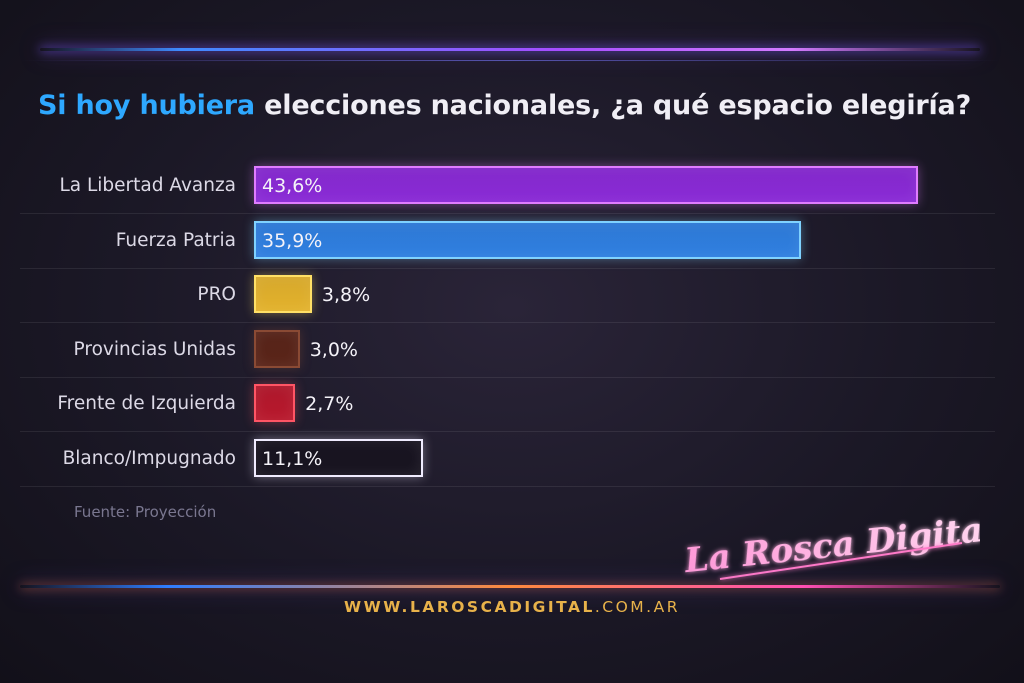  What do you see at coordinates (146, 404) in the screenshot?
I see `category-label: Frente de Izquierda` at bounding box center [146, 404].